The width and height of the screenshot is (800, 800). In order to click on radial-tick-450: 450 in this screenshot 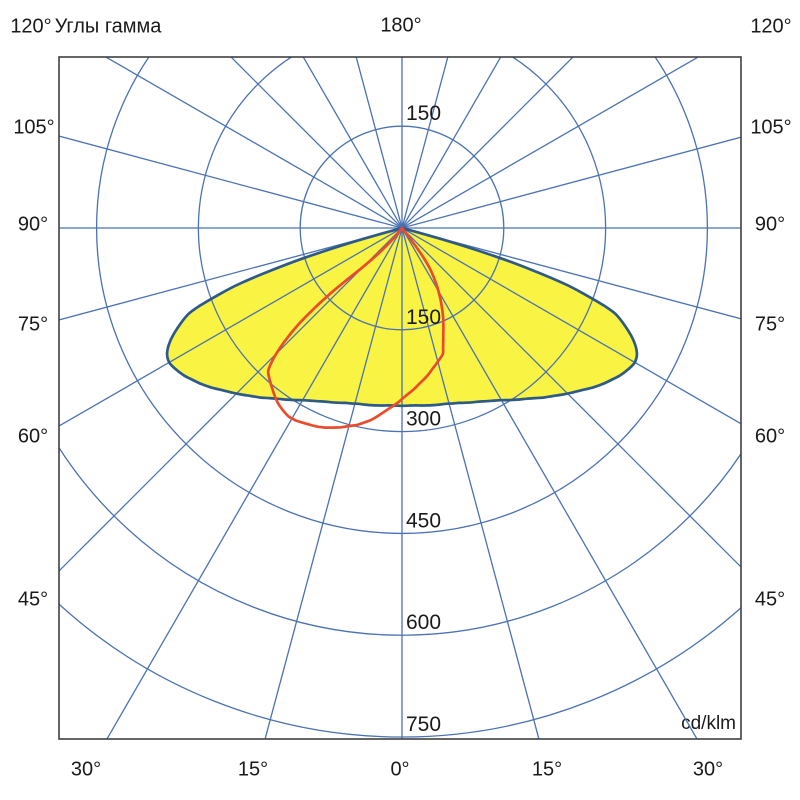, I will do `click(423, 520)`.